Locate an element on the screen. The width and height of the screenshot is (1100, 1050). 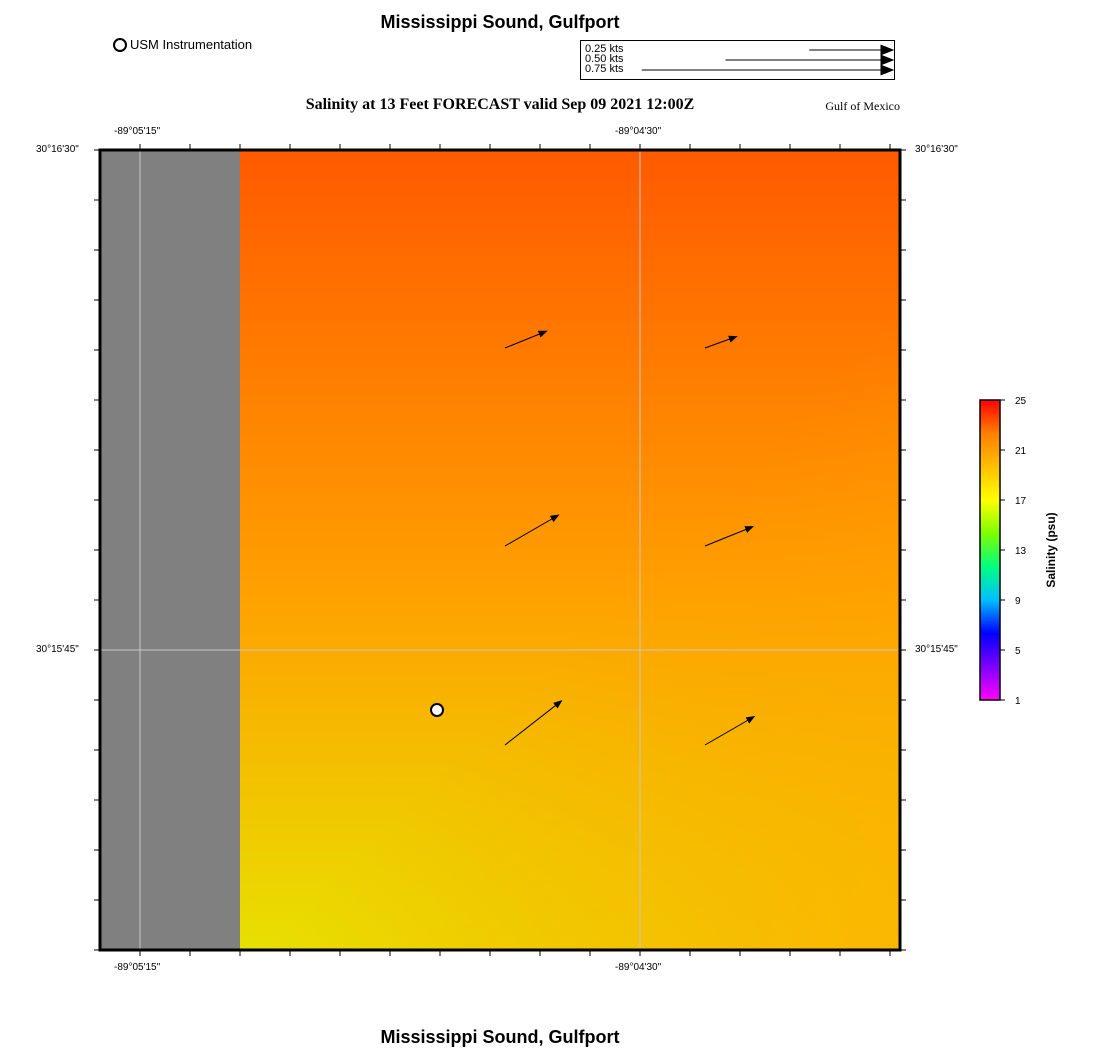
bottom-lon-tick: -89°05'15" is located at coordinates (137, 967).